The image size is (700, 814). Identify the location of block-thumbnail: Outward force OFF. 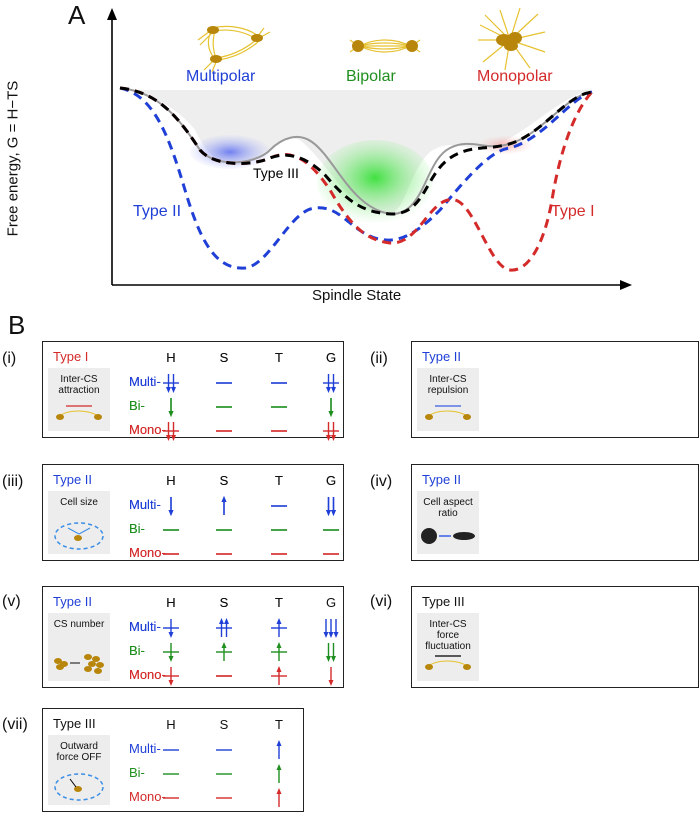
(79, 770).